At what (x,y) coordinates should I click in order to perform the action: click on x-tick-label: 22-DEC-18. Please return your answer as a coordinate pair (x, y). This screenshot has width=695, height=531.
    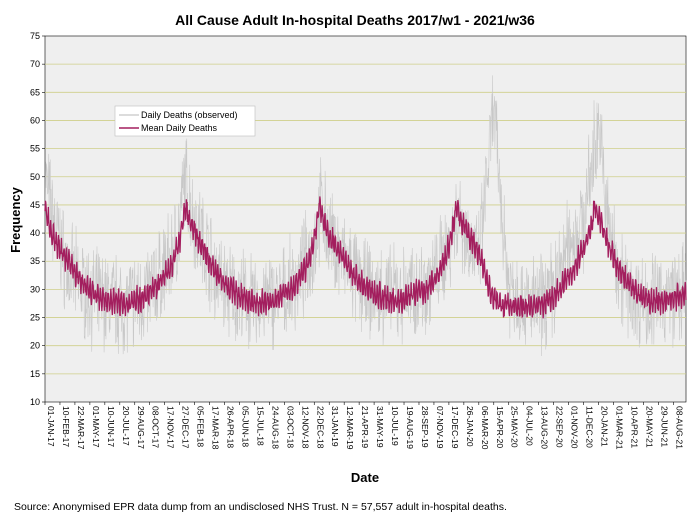
    Looking at the image, I should click on (320, 427).